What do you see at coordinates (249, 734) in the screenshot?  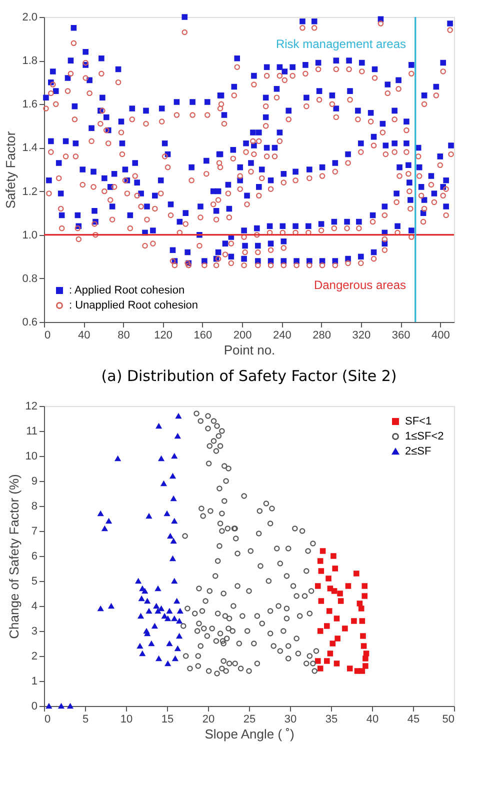 I see `x-axis-title: Slope Angle ( ˚)` at bounding box center [249, 734].